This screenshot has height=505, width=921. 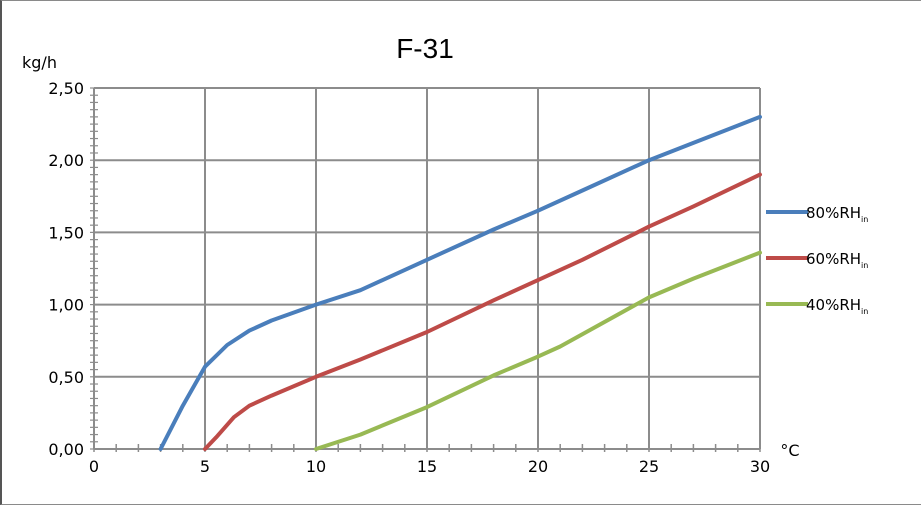 What do you see at coordinates (205, 466) in the screenshot?
I see `x-tick-label: 5` at bounding box center [205, 466].